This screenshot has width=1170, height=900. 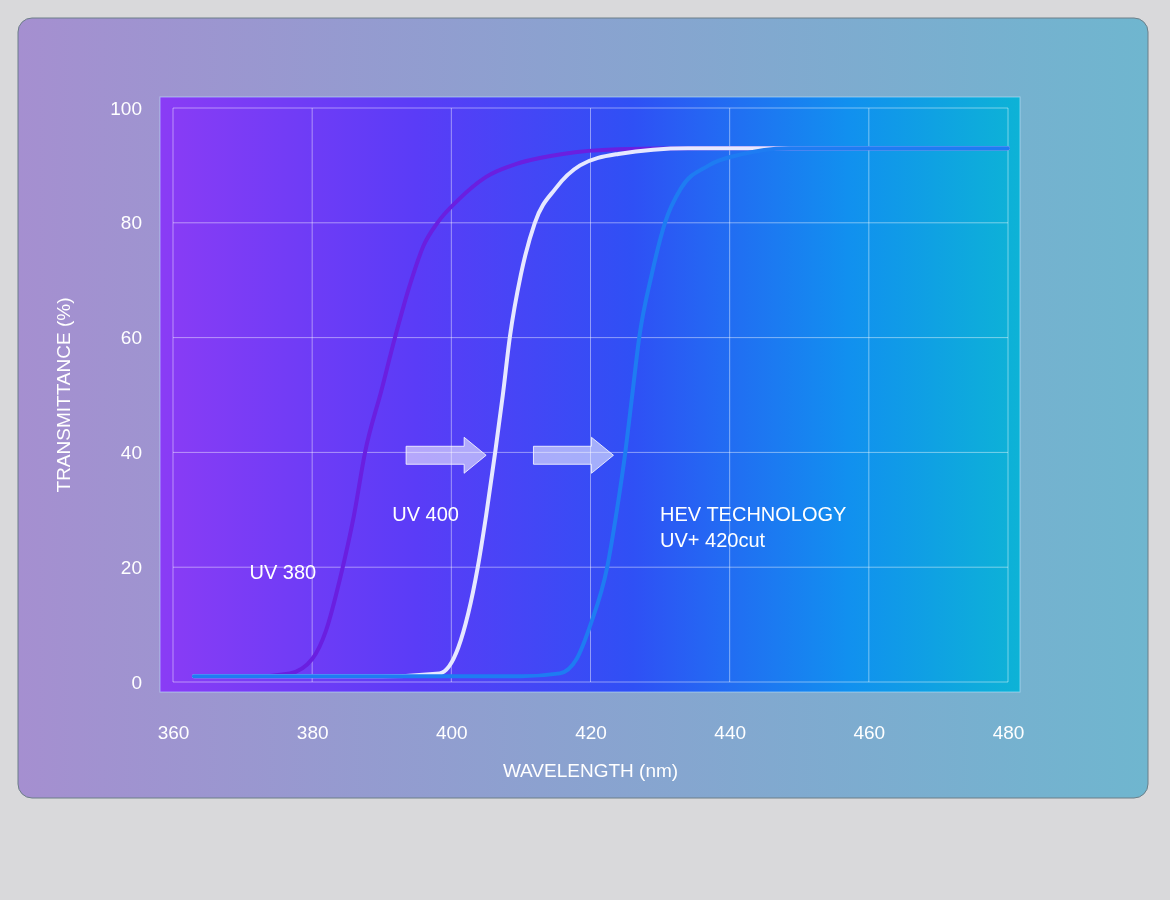 What do you see at coordinates (451, 732) in the screenshot?
I see `x-tick-label: 400` at bounding box center [451, 732].